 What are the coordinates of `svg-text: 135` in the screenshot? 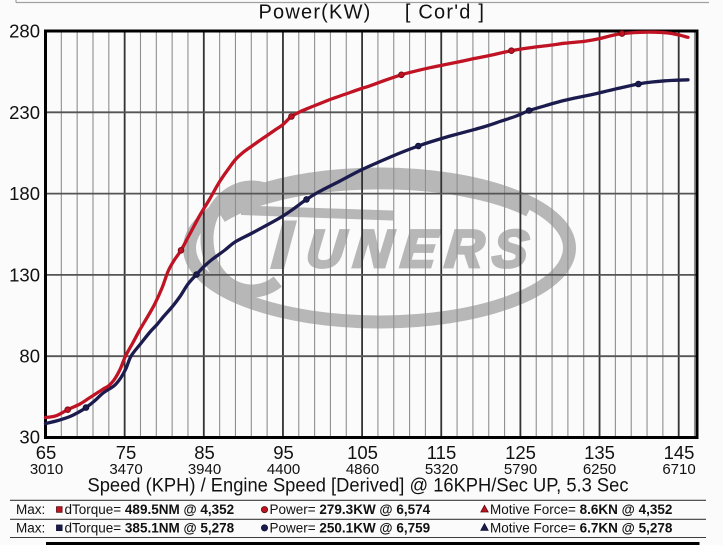 It's located at (599, 452).